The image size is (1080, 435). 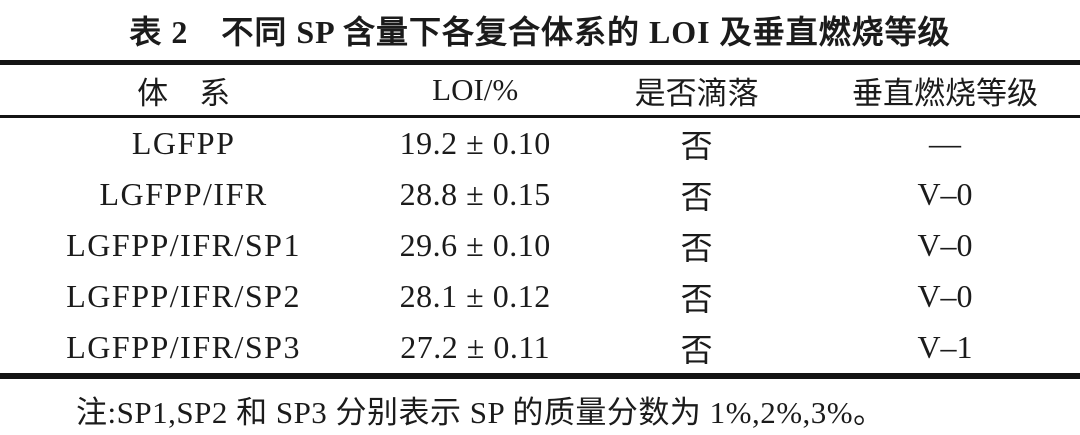 What do you see at coordinates (944, 143) in the screenshot?
I see `cell-rating: —` at bounding box center [944, 143].